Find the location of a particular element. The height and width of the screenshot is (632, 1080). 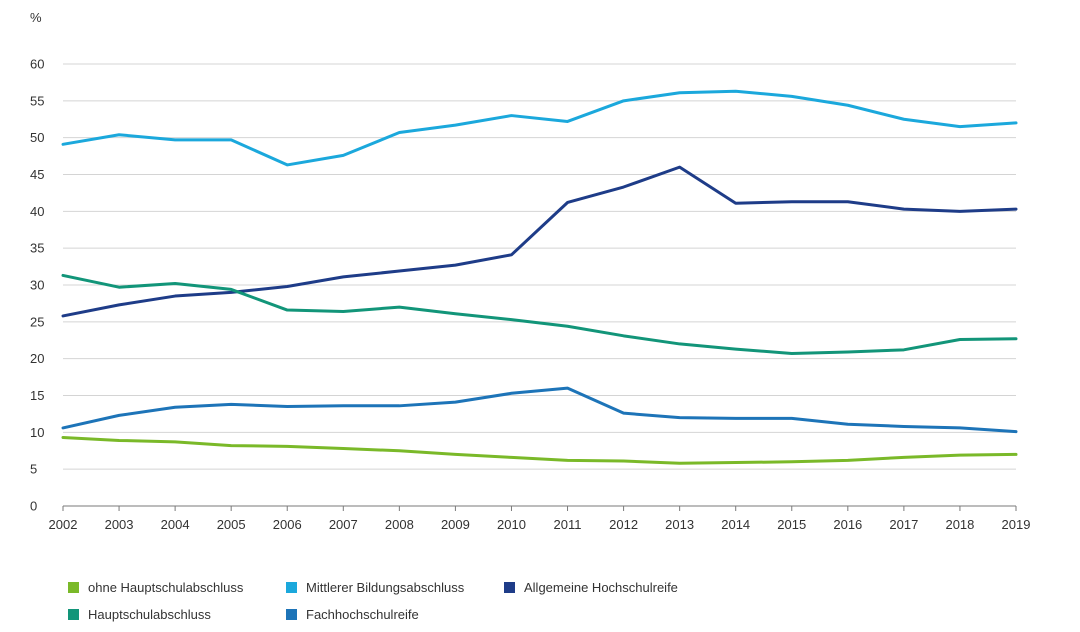

x-tick-label: 2003 is located at coordinates (119, 524).